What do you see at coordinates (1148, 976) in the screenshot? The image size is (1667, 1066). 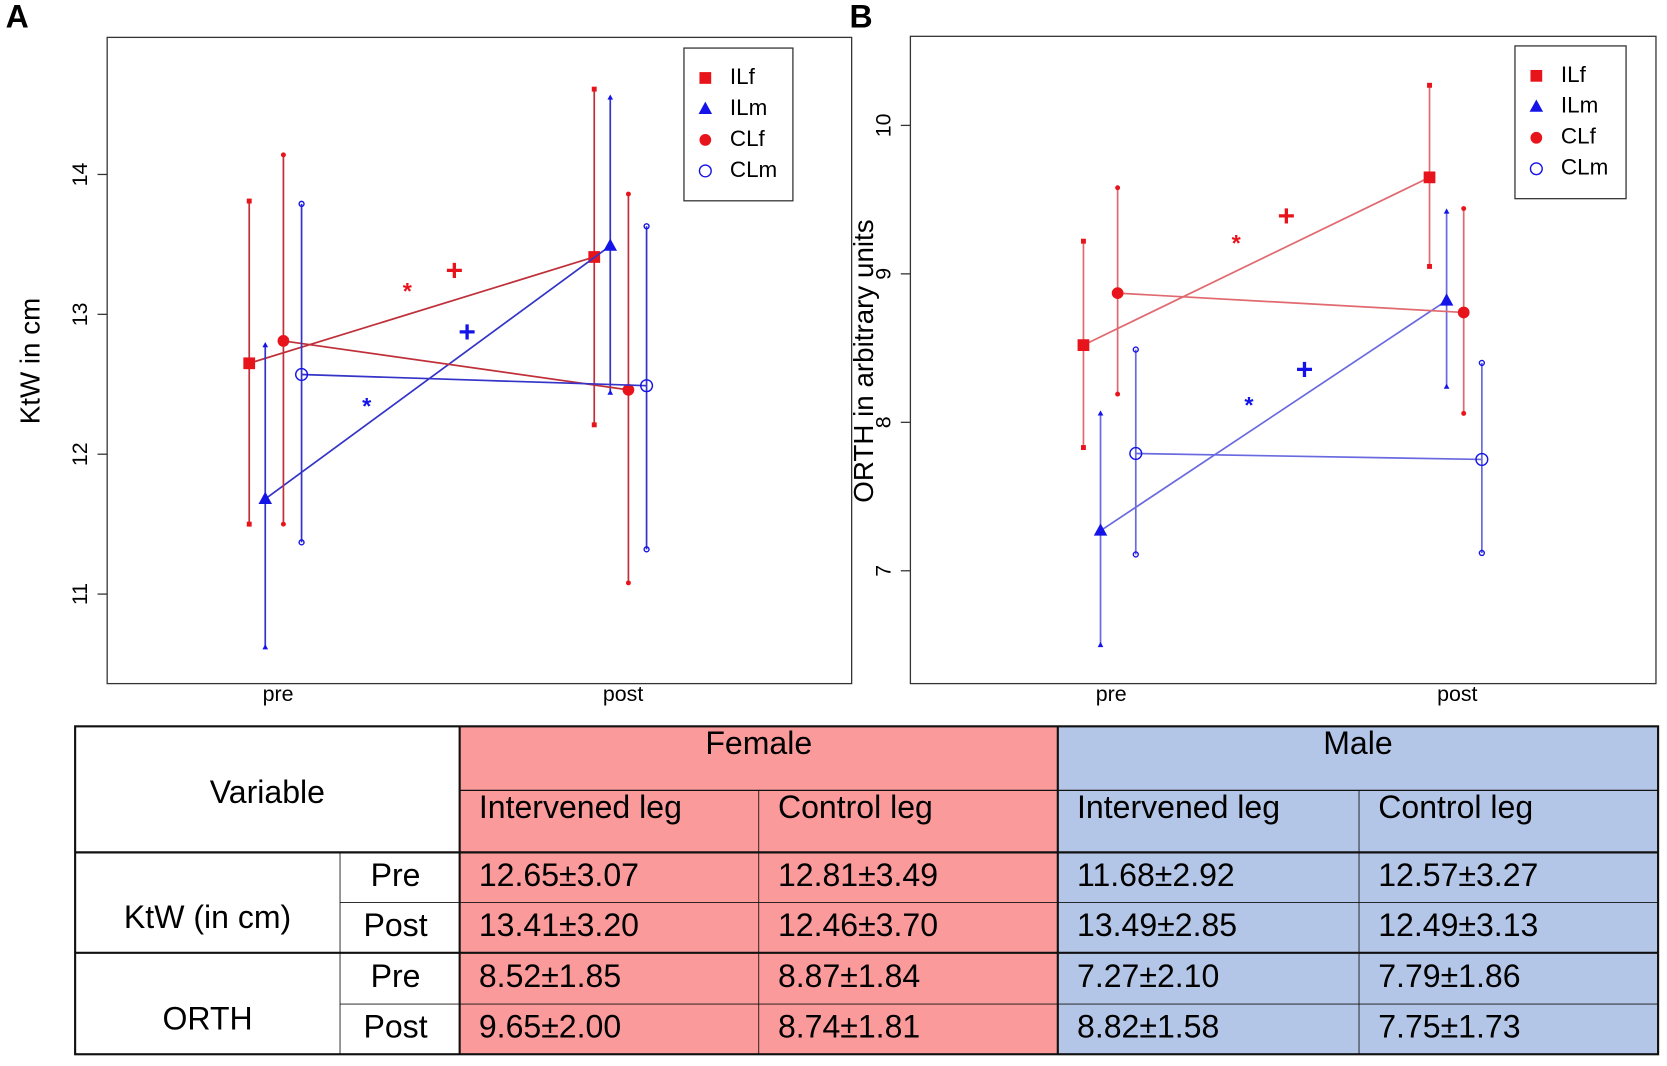 I see `table-cell: 7.27±2.10` at bounding box center [1148, 976].